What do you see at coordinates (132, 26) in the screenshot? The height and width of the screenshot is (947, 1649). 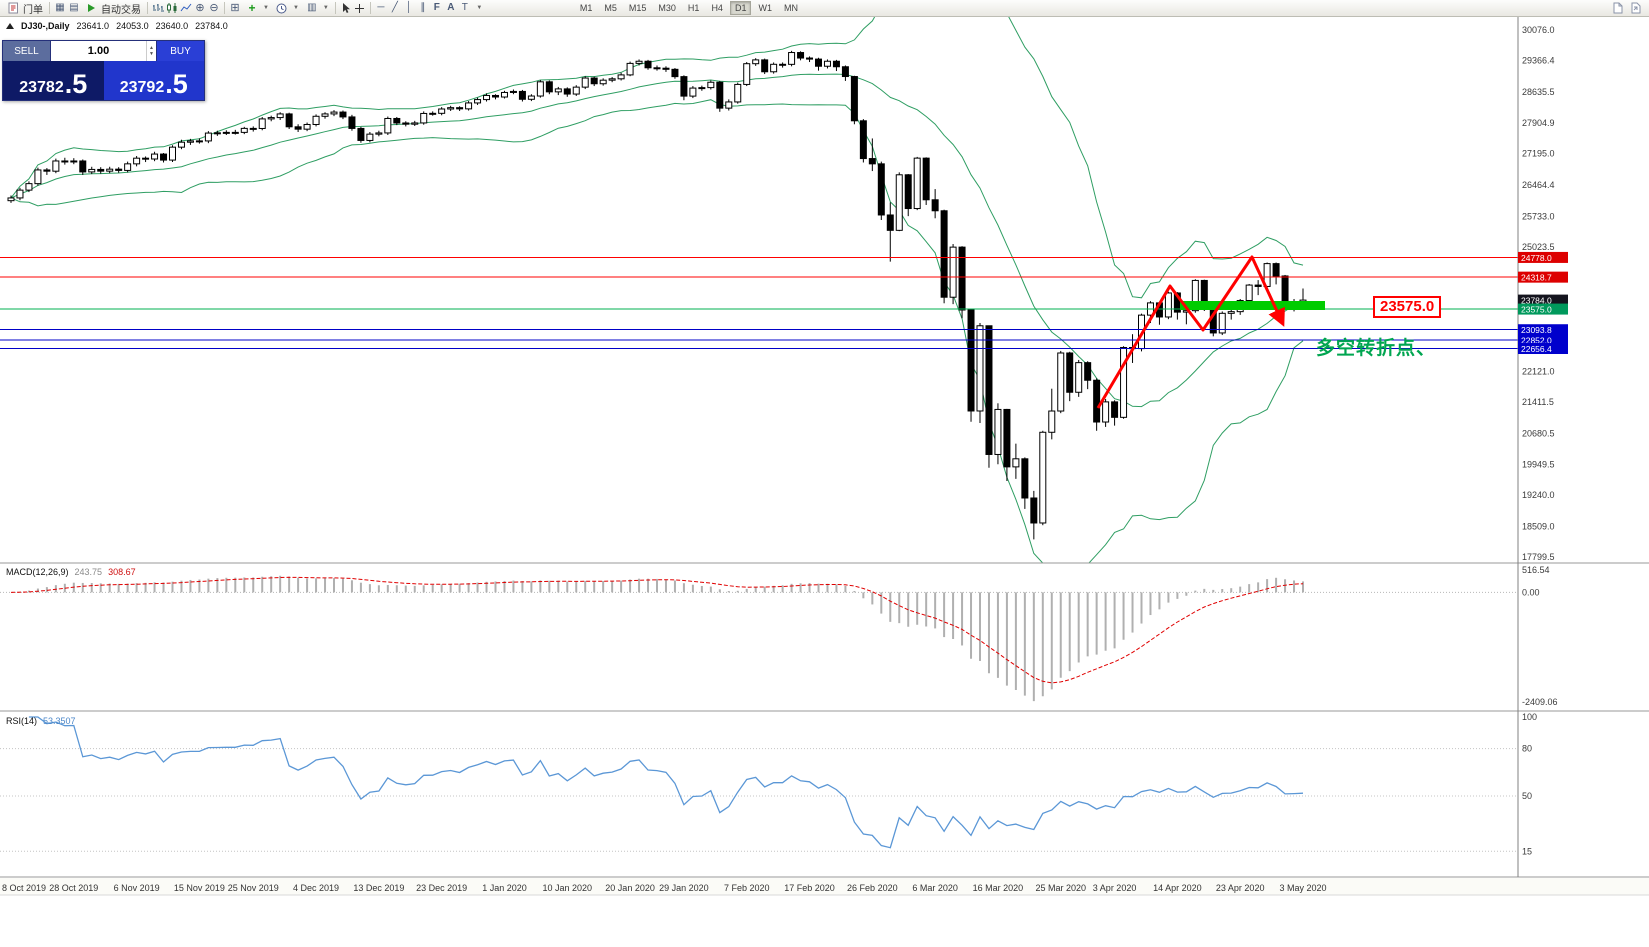 I see `high-value: 24053.0` at bounding box center [132, 26].